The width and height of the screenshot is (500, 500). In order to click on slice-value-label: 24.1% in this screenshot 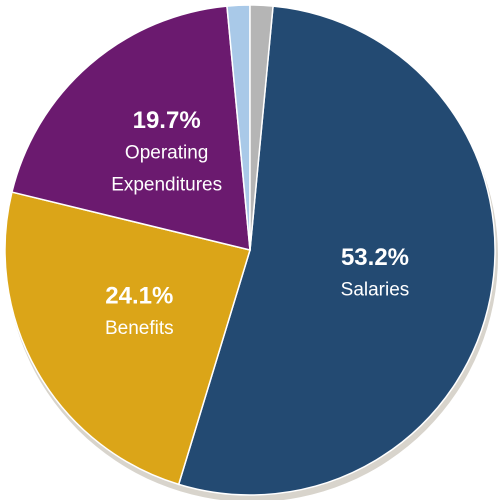, I will do `click(139, 295)`.